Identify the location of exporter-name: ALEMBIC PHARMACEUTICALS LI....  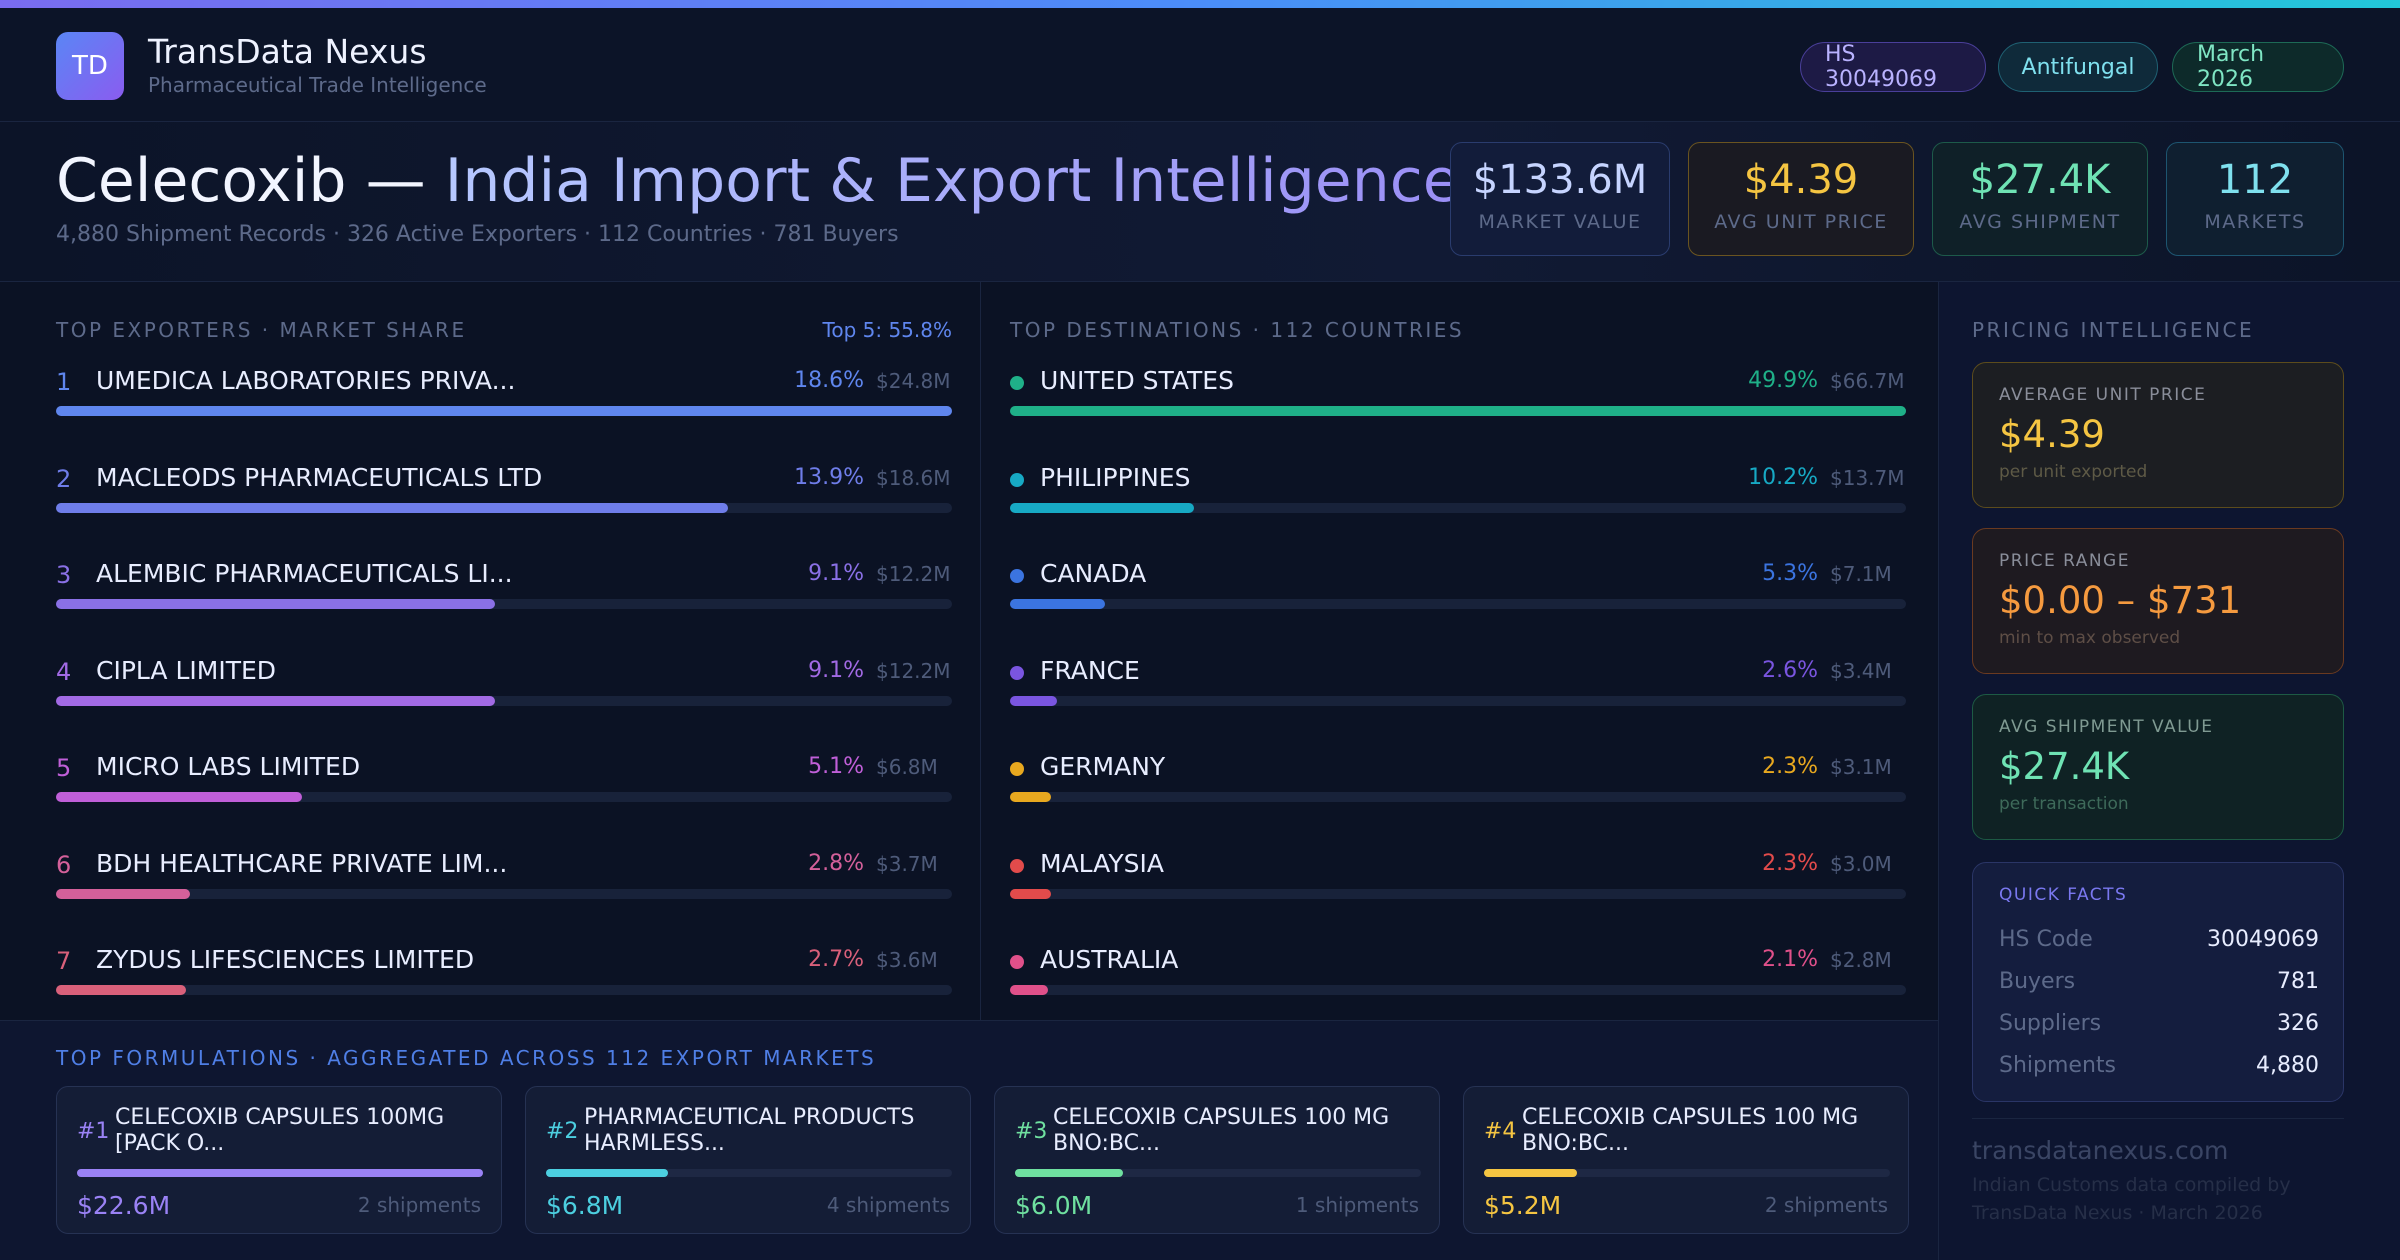
(304, 573).